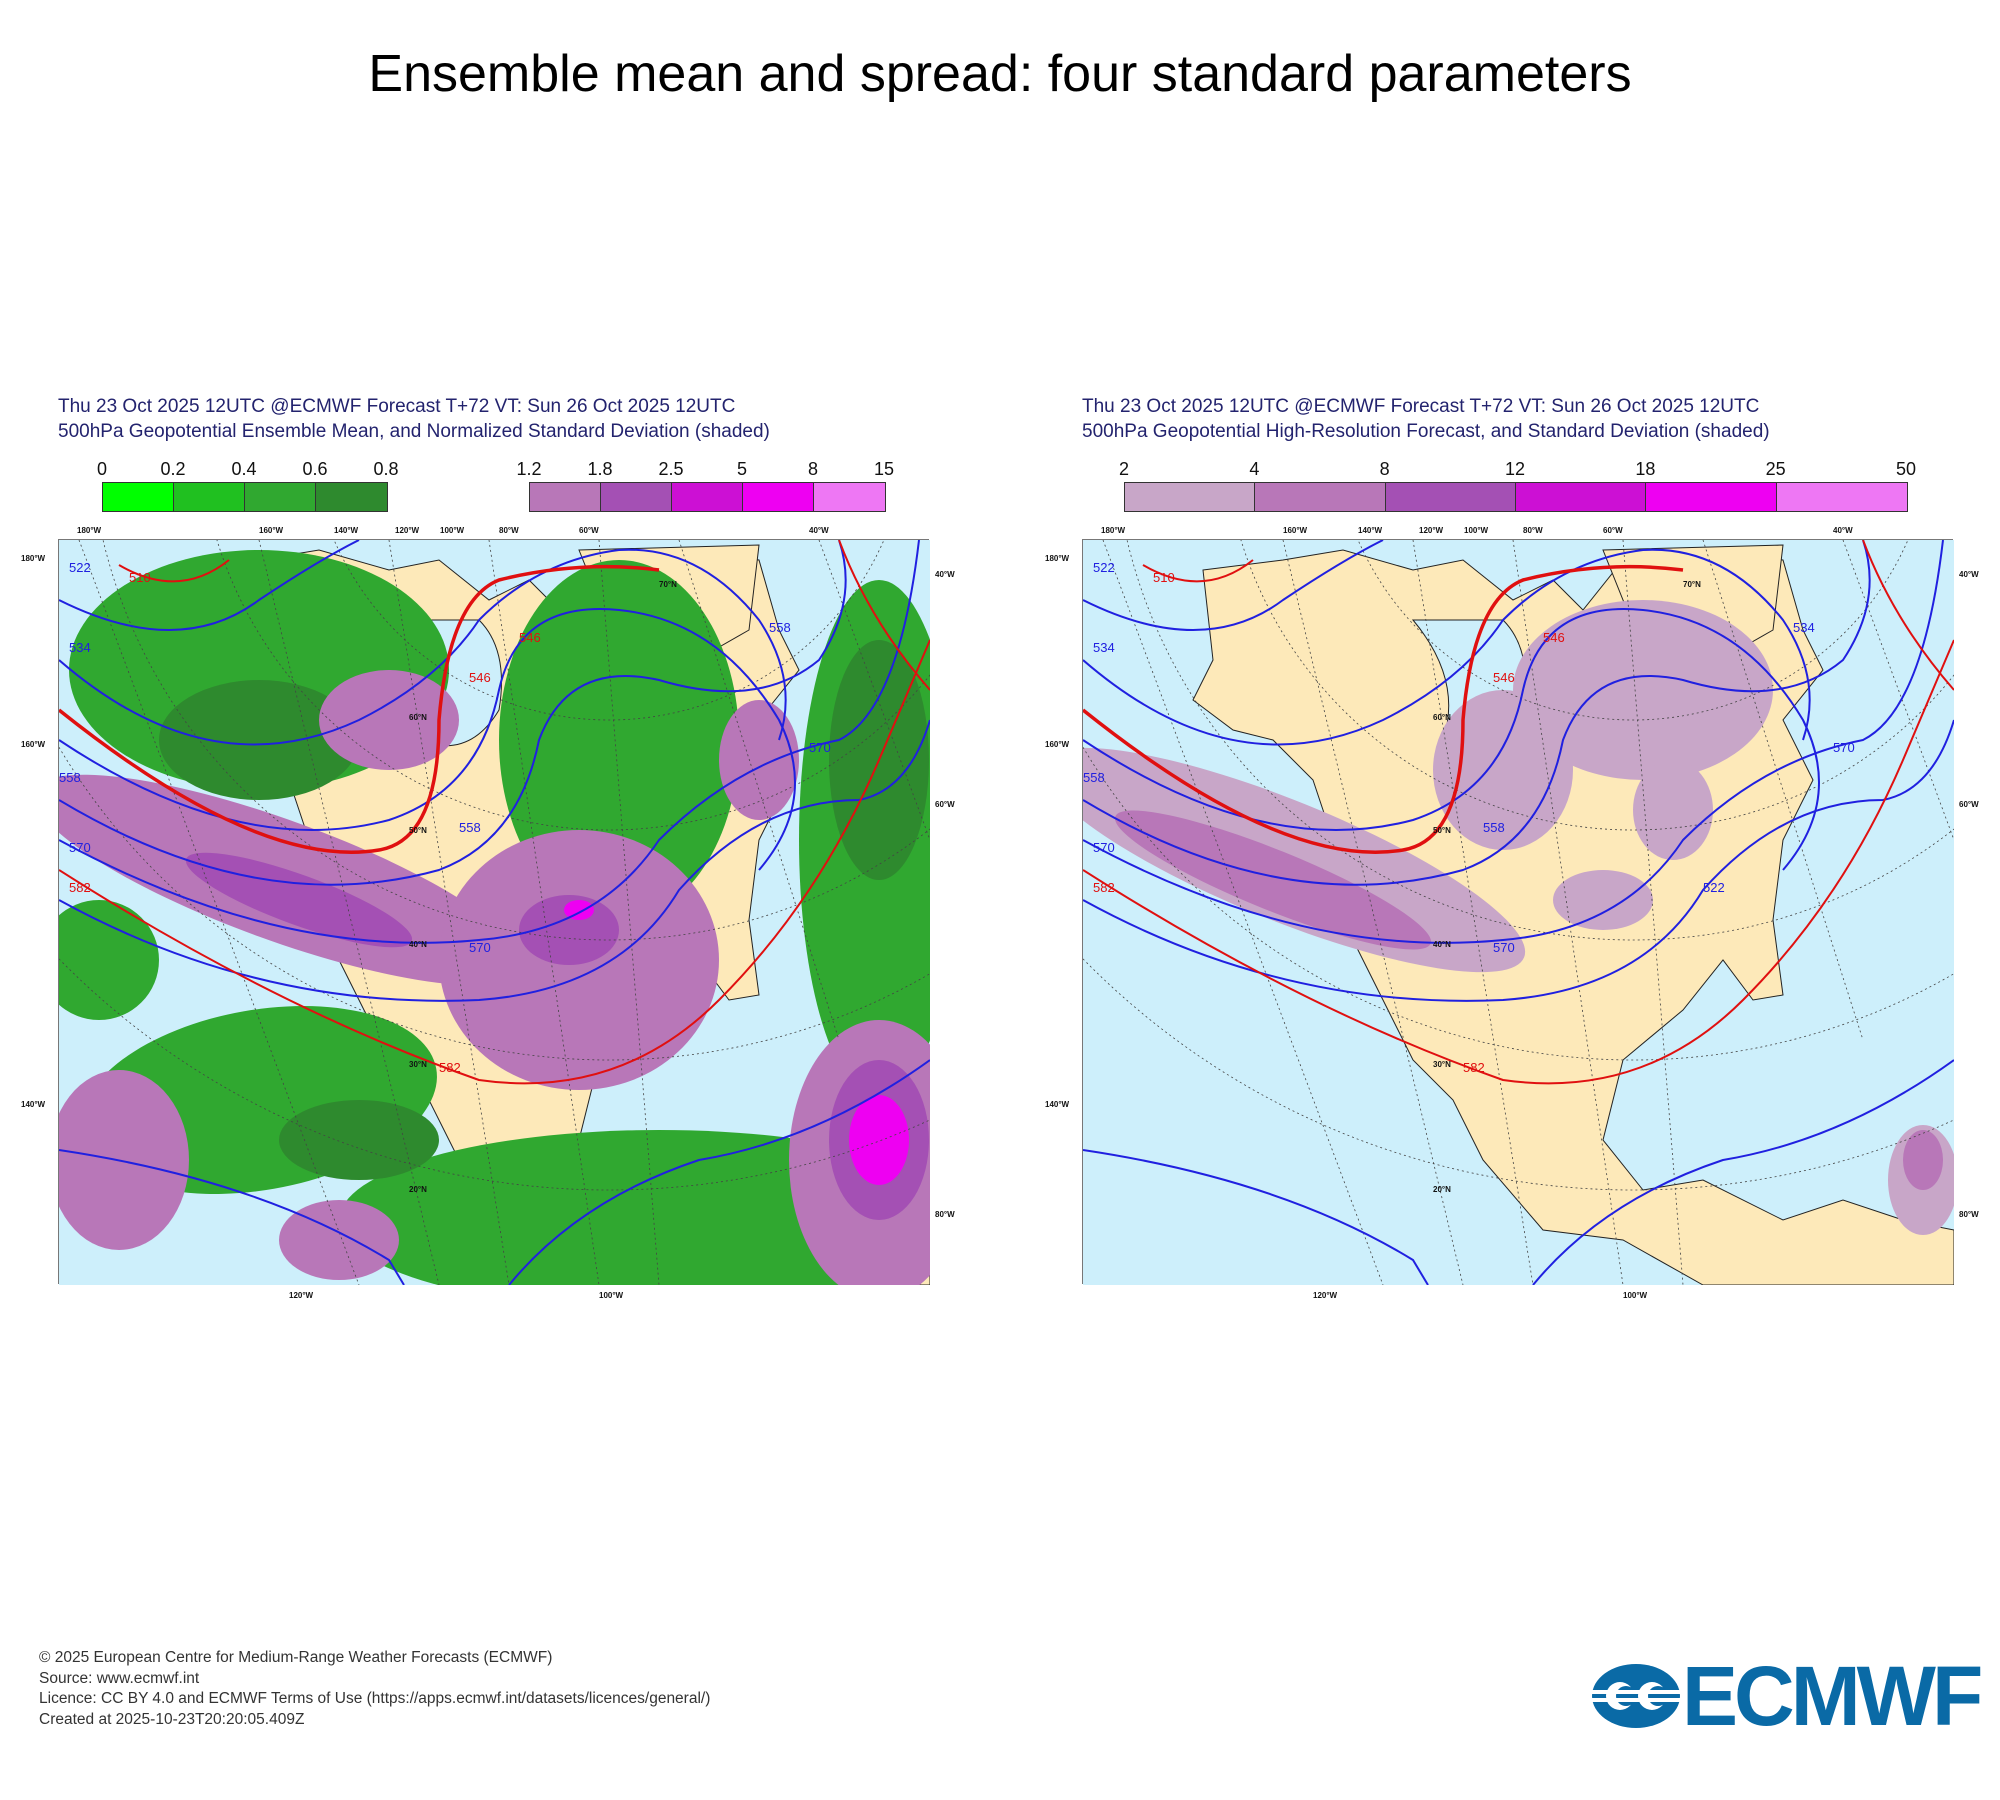  I want to click on longitude-label-bottom: 120°W, so click(1325, 1295).